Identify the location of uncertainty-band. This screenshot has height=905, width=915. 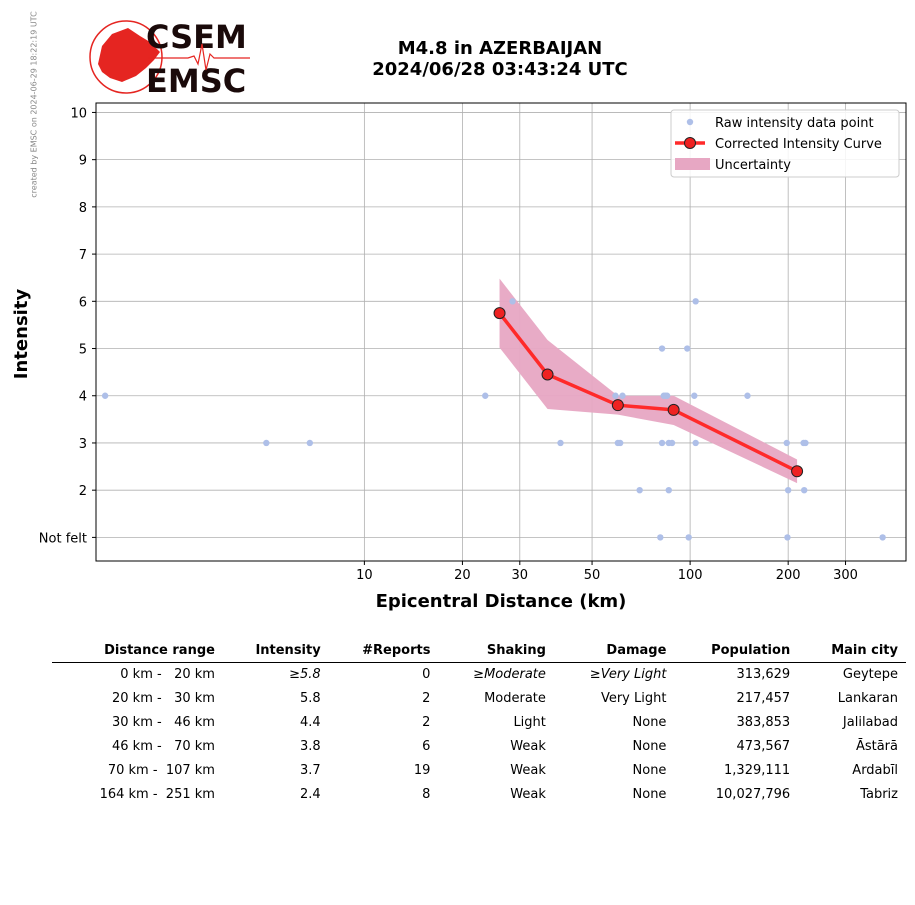
(648, 381).